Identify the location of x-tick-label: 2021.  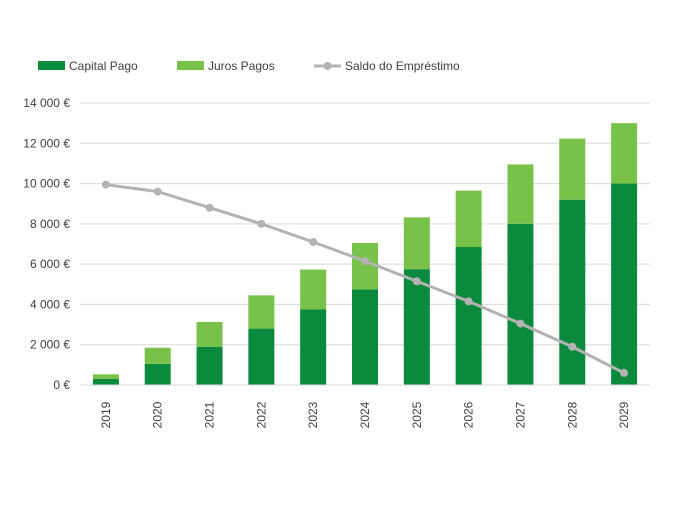
(210, 414).